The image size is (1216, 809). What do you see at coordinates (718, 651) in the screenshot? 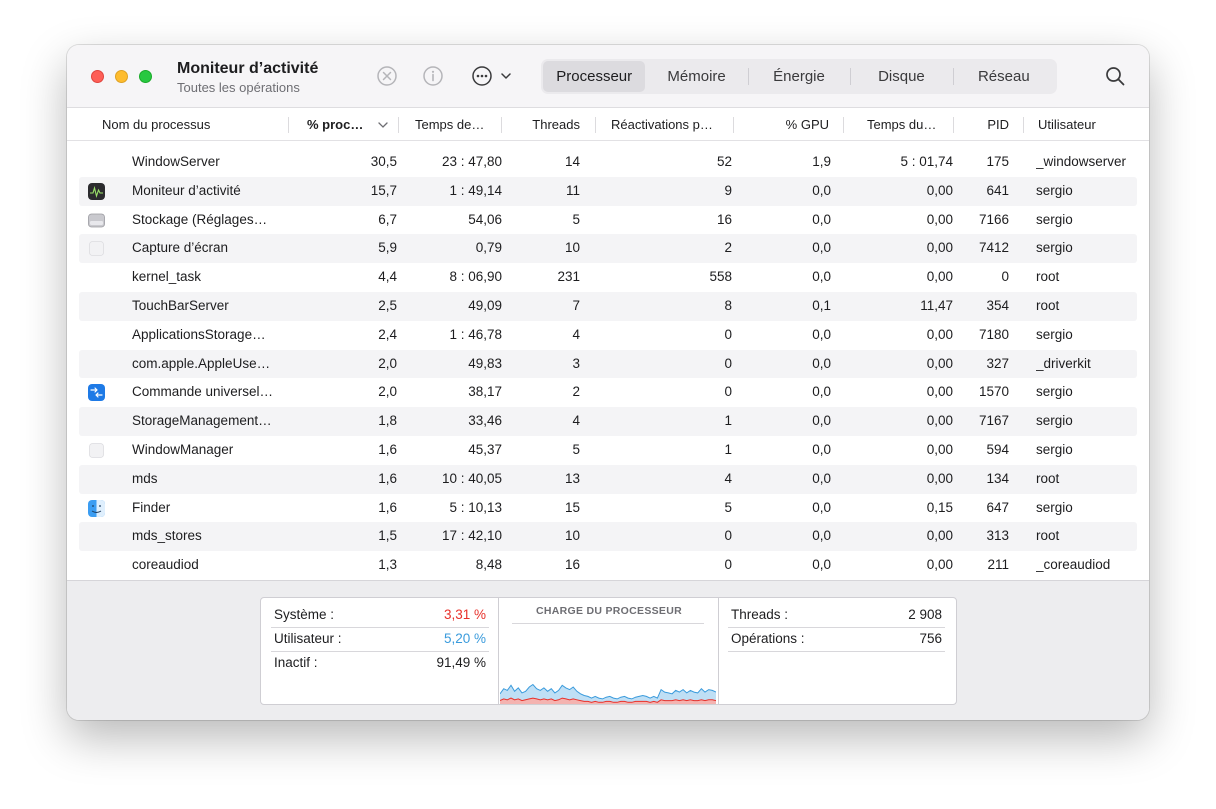
I see `divider` at bounding box center [718, 651].